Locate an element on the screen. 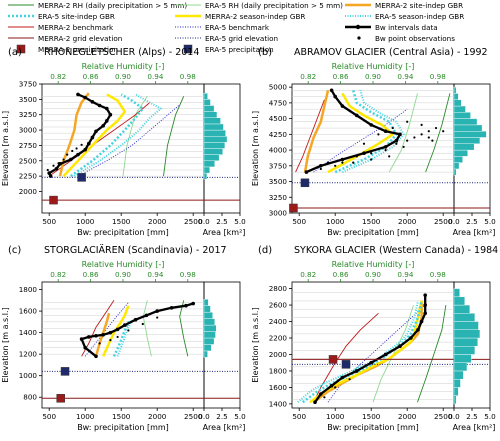  y-tick-label: 1400 is located at coordinates (278, 403).